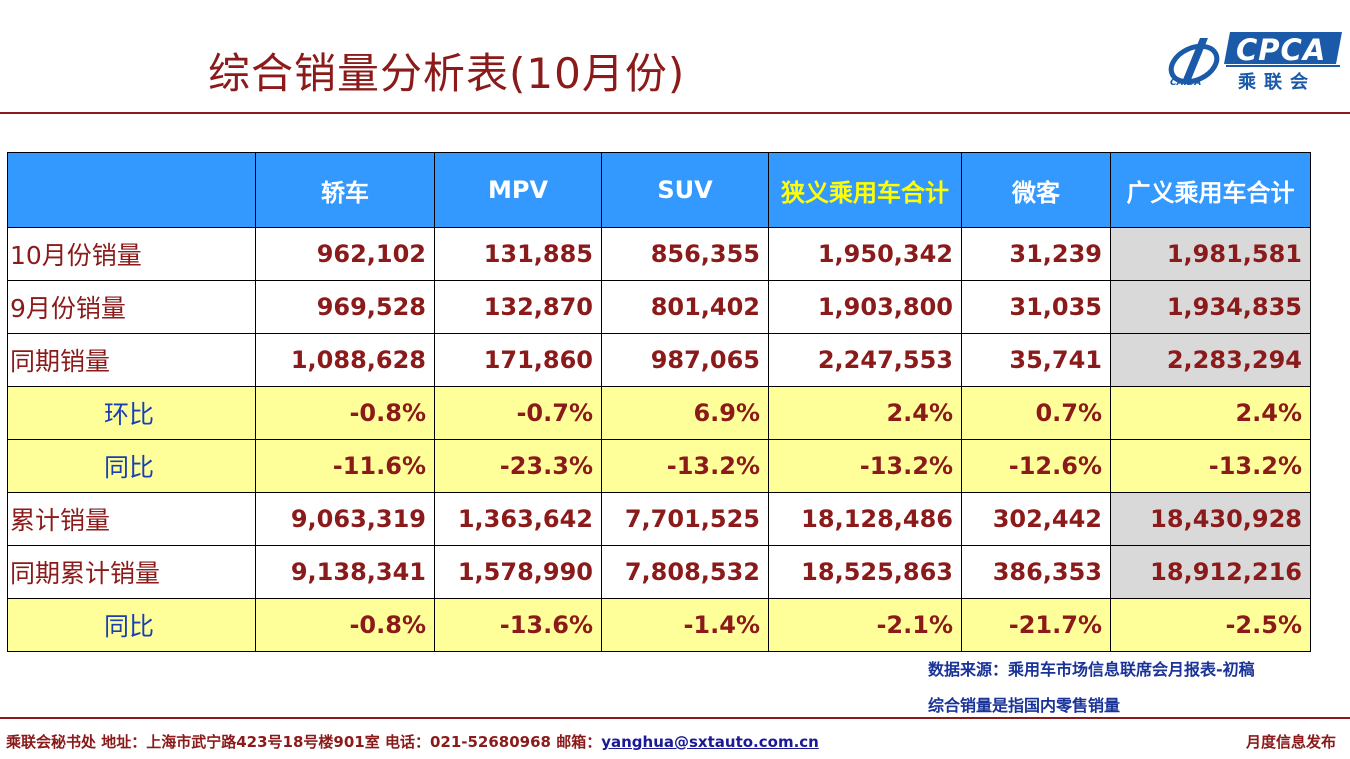  Describe the element at coordinates (865, 307) in the screenshot. I see `table-cell: 1,903,800` at that location.